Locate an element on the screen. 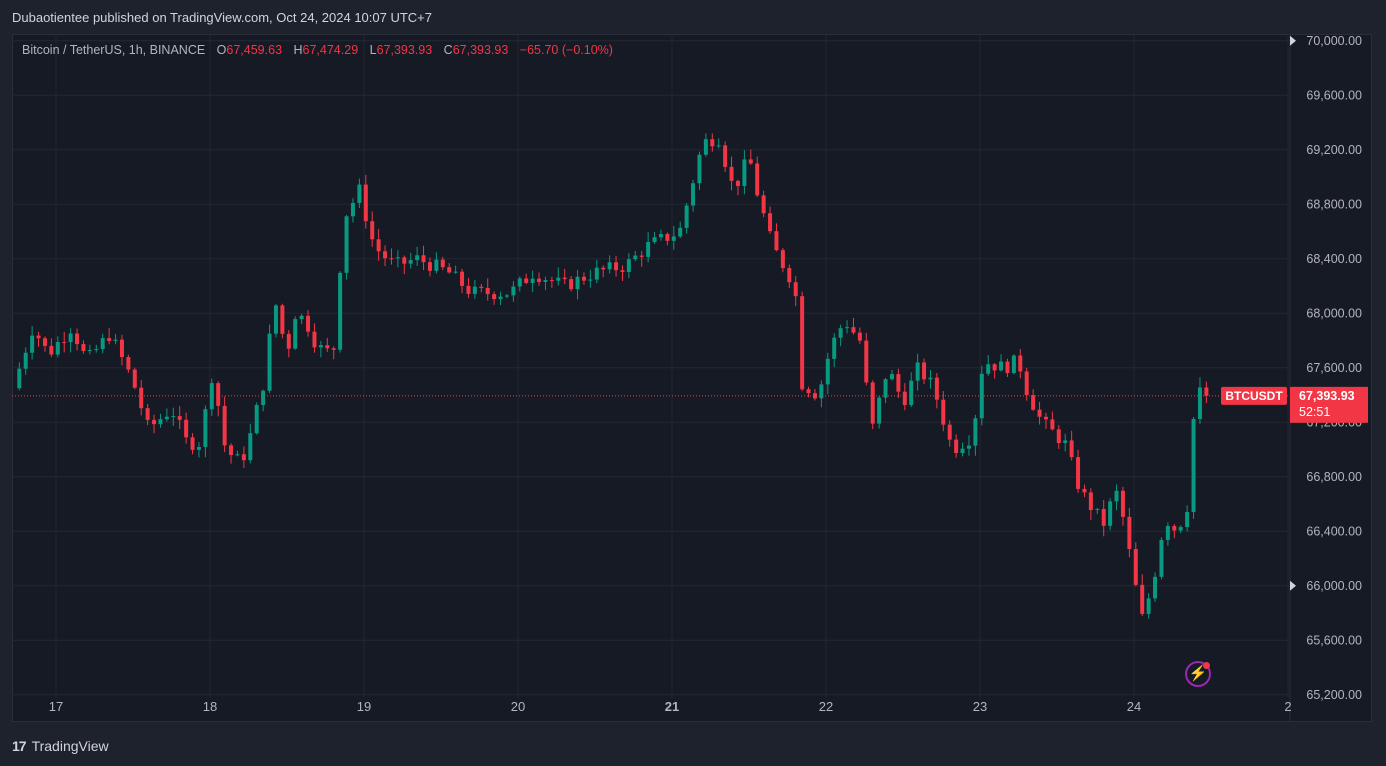  y-tick-label: 67,600.00 is located at coordinates (1334, 368).